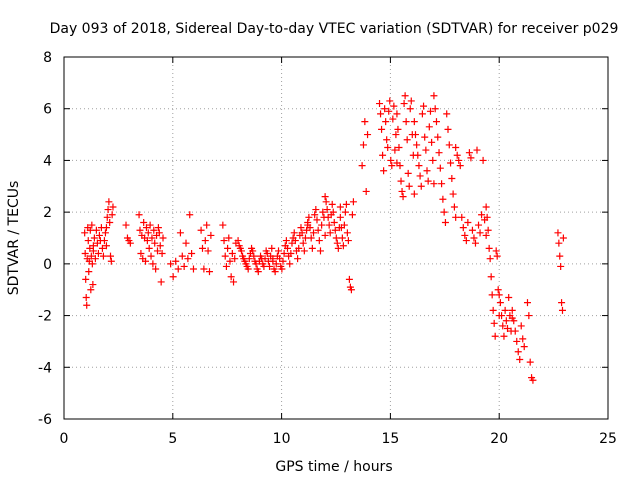 Image resolution: width=640 pixels, height=480 pixels. Describe the element at coordinates (499, 439) in the screenshot. I see `x-tick-label: 20` at that location.